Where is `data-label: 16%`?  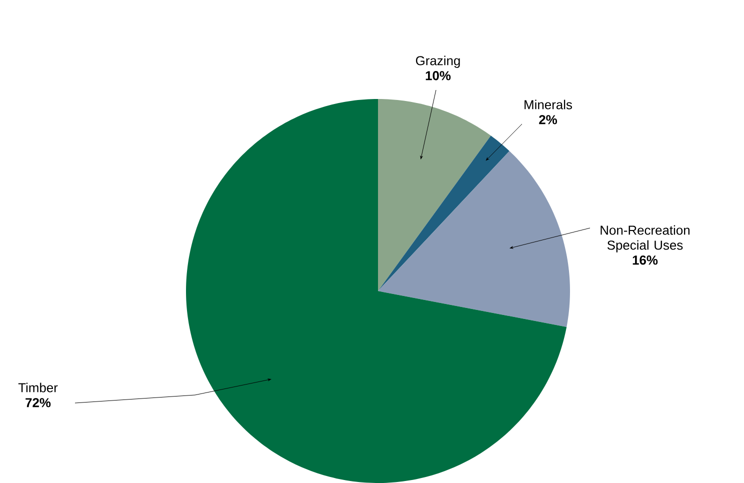
data-label: 16% is located at coordinates (645, 260).